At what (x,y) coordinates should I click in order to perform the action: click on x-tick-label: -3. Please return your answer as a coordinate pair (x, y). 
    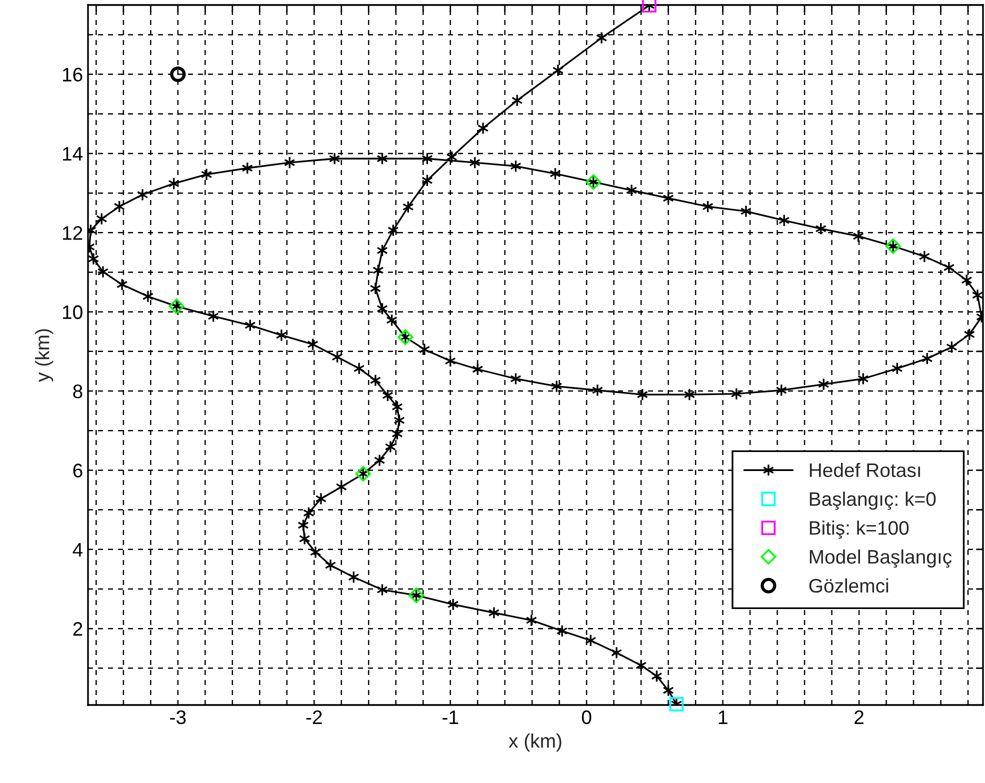
    Looking at the image, I should click on (178, 717).